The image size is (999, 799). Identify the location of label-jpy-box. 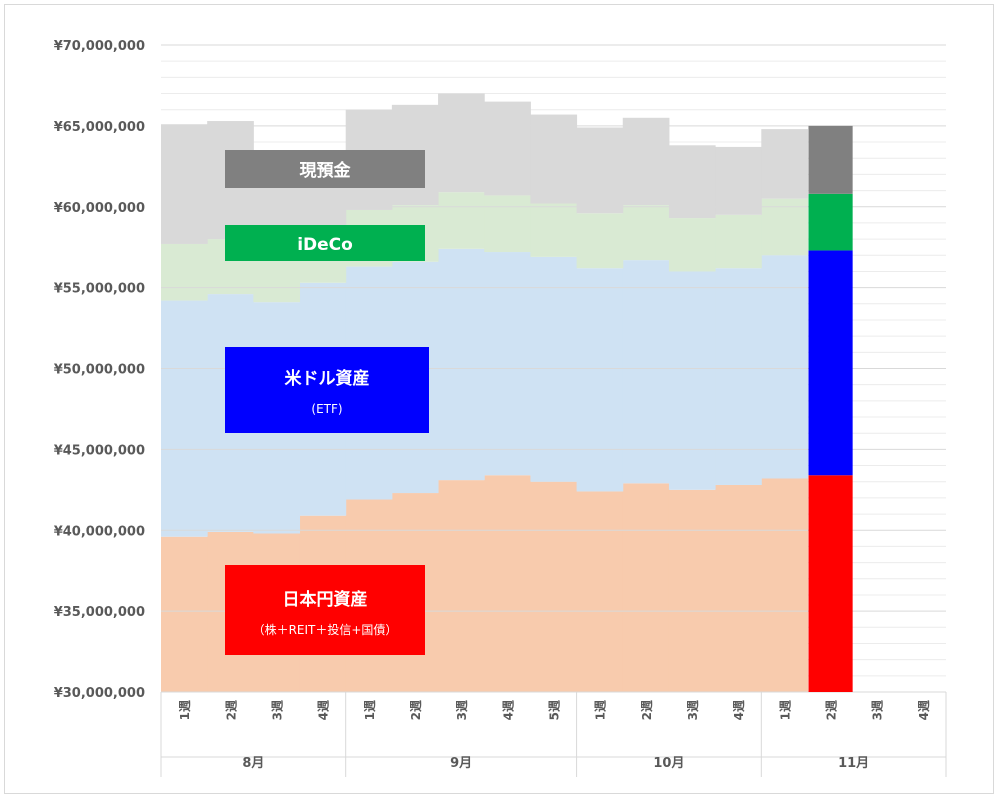
(325, 610).